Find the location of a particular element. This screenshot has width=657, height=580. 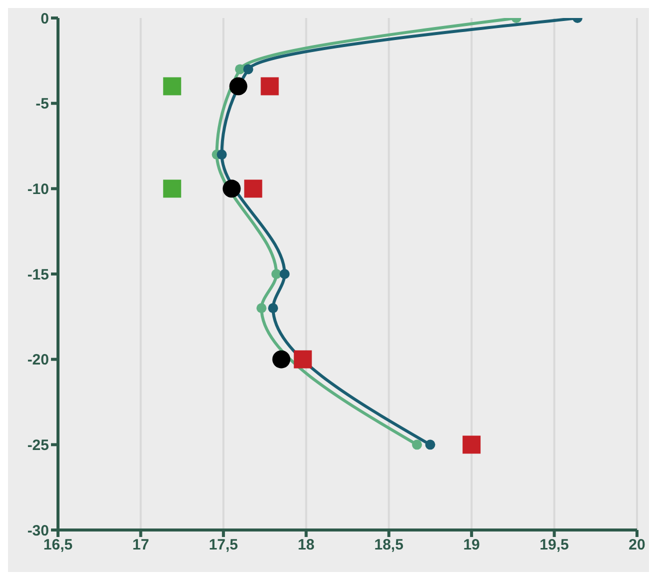

y-tick-label: -30 is located at coordinates (38, 531).